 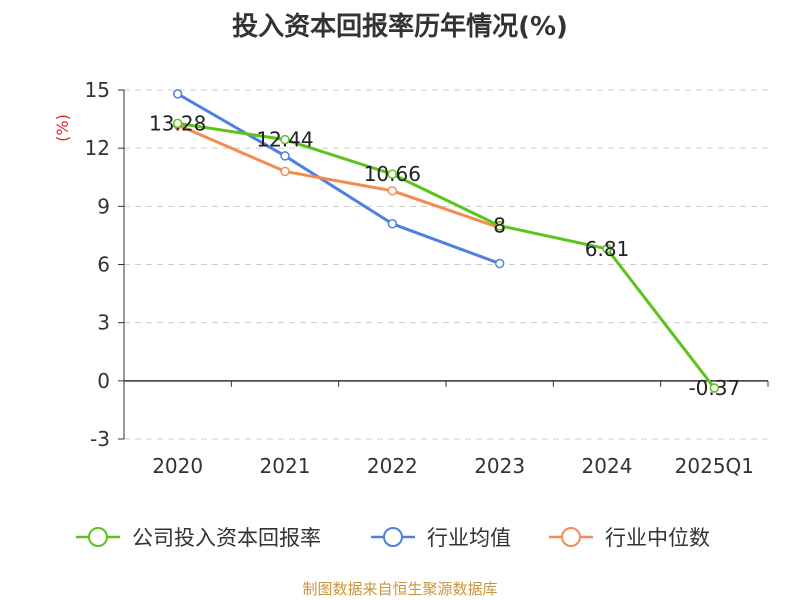 What do you see at coordinates (177, 466) in the screenshot?
I see `x-tick-label: 2020` at bounding box center [177, 466].